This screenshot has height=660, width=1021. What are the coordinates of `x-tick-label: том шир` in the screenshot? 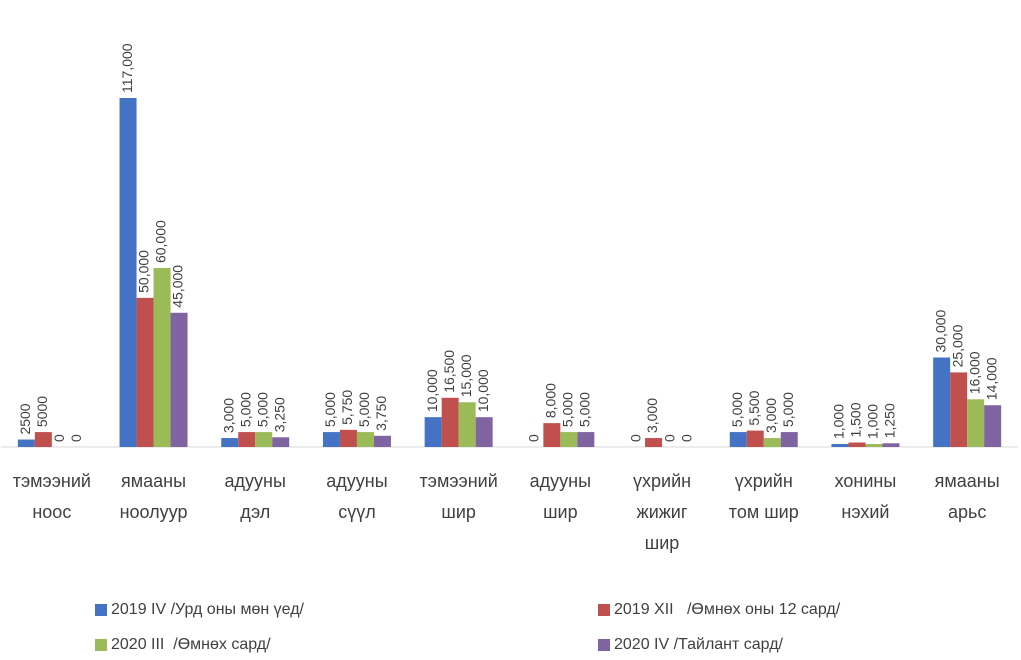 It's located at (764, 512).